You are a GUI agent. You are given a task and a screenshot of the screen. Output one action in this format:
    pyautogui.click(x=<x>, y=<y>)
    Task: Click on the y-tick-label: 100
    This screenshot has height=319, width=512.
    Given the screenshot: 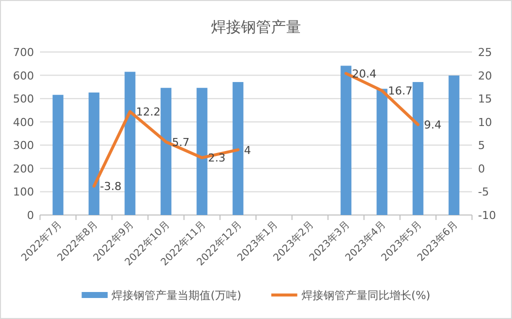 What is the action you would take?
    pyautogui.click(x=23, y=192)
    